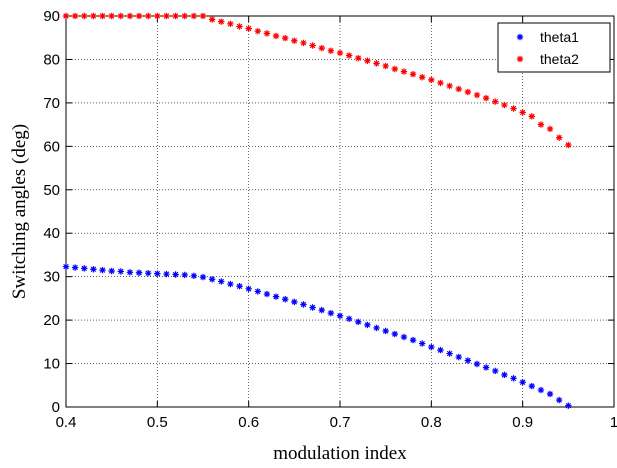  What do you see at coordinates (520, 59) in the screenshot?
I see `legend-marker-theta2` at bounding box center [520, 59].